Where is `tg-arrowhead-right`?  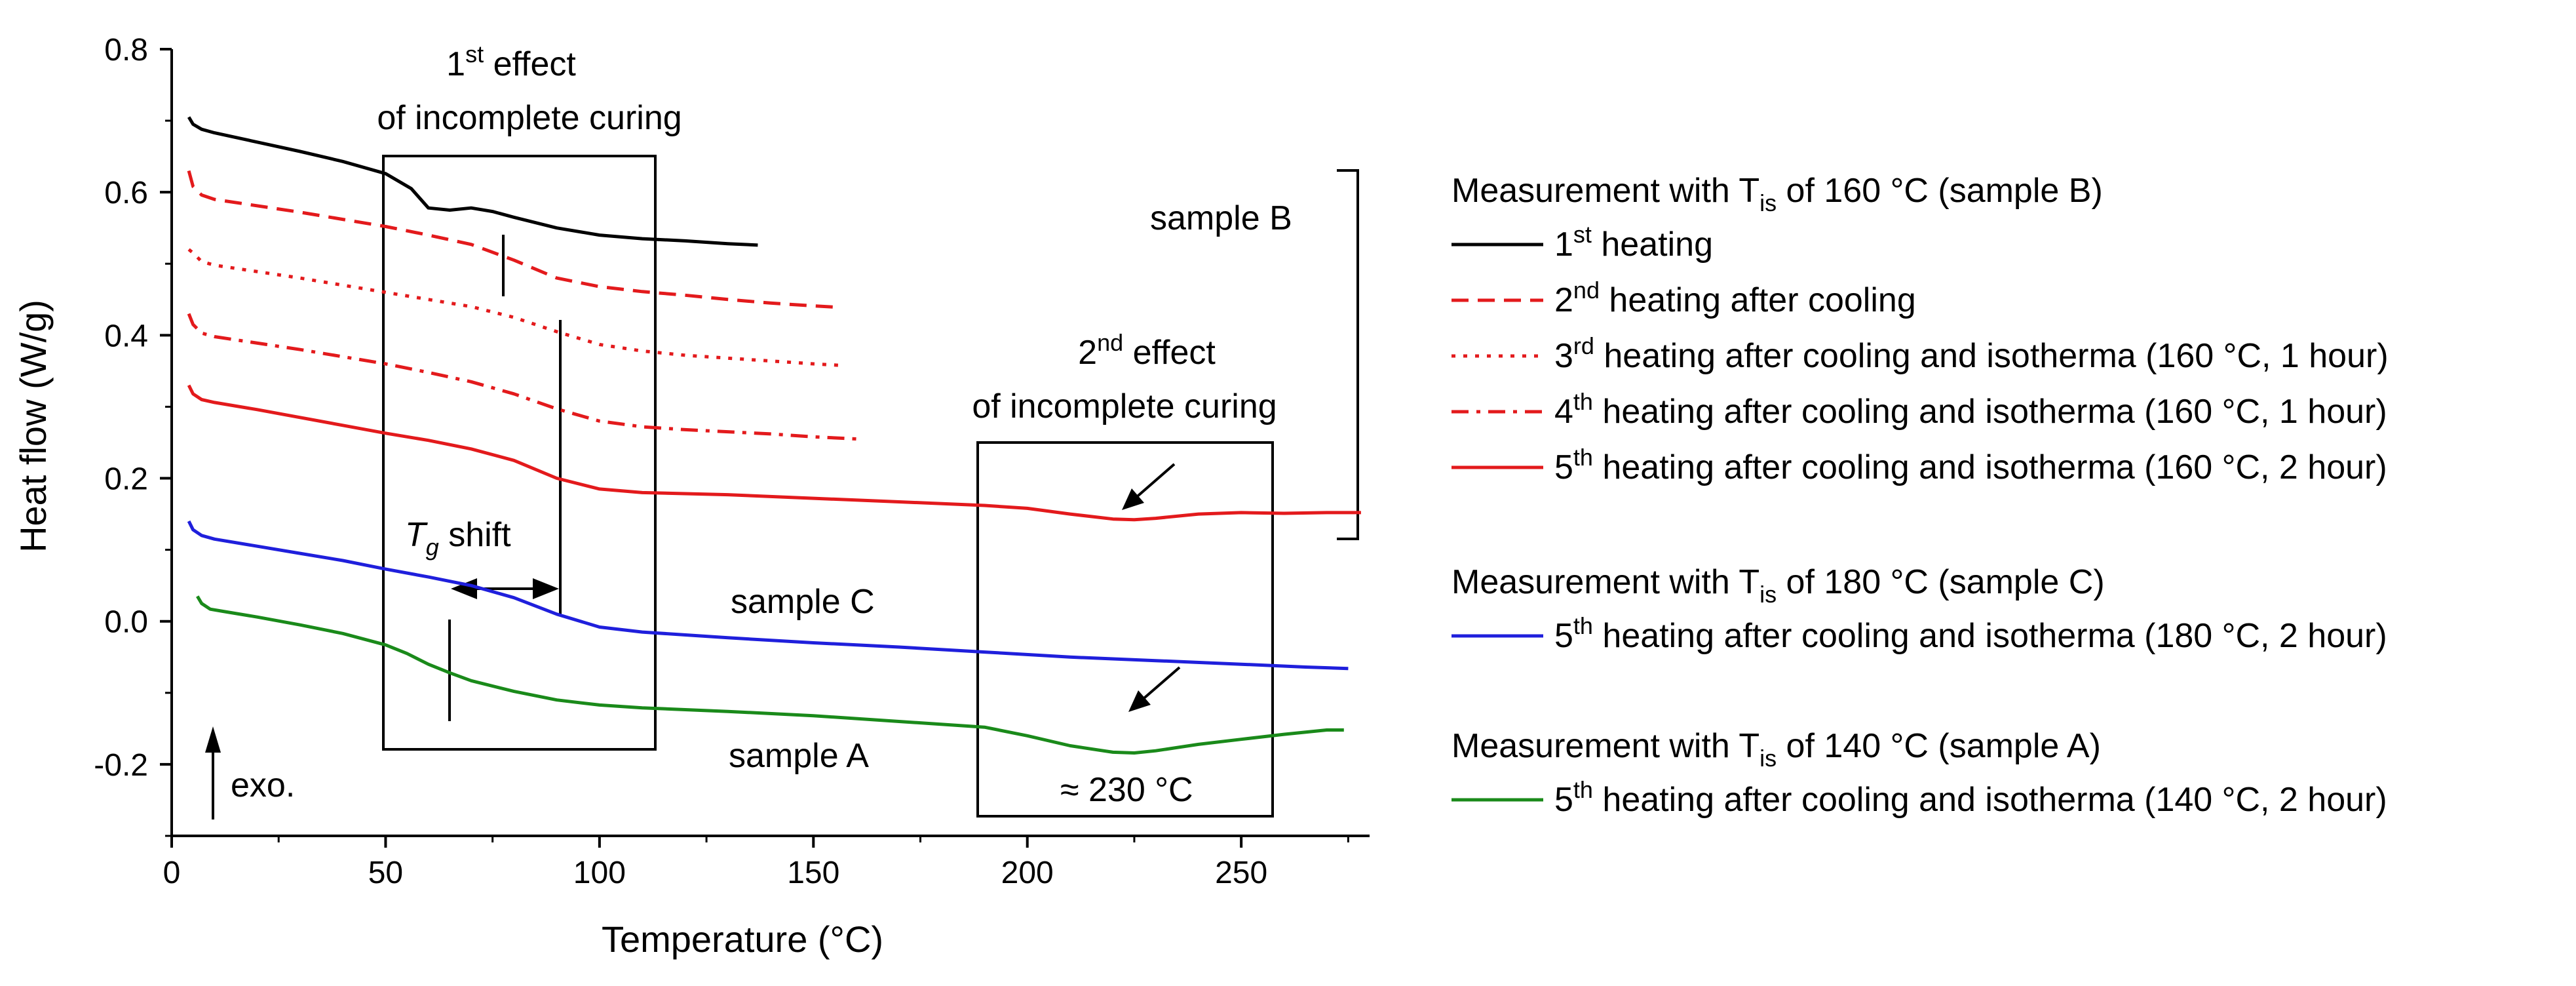
tg-arrowhead-right is located at coordinates (546, 588).